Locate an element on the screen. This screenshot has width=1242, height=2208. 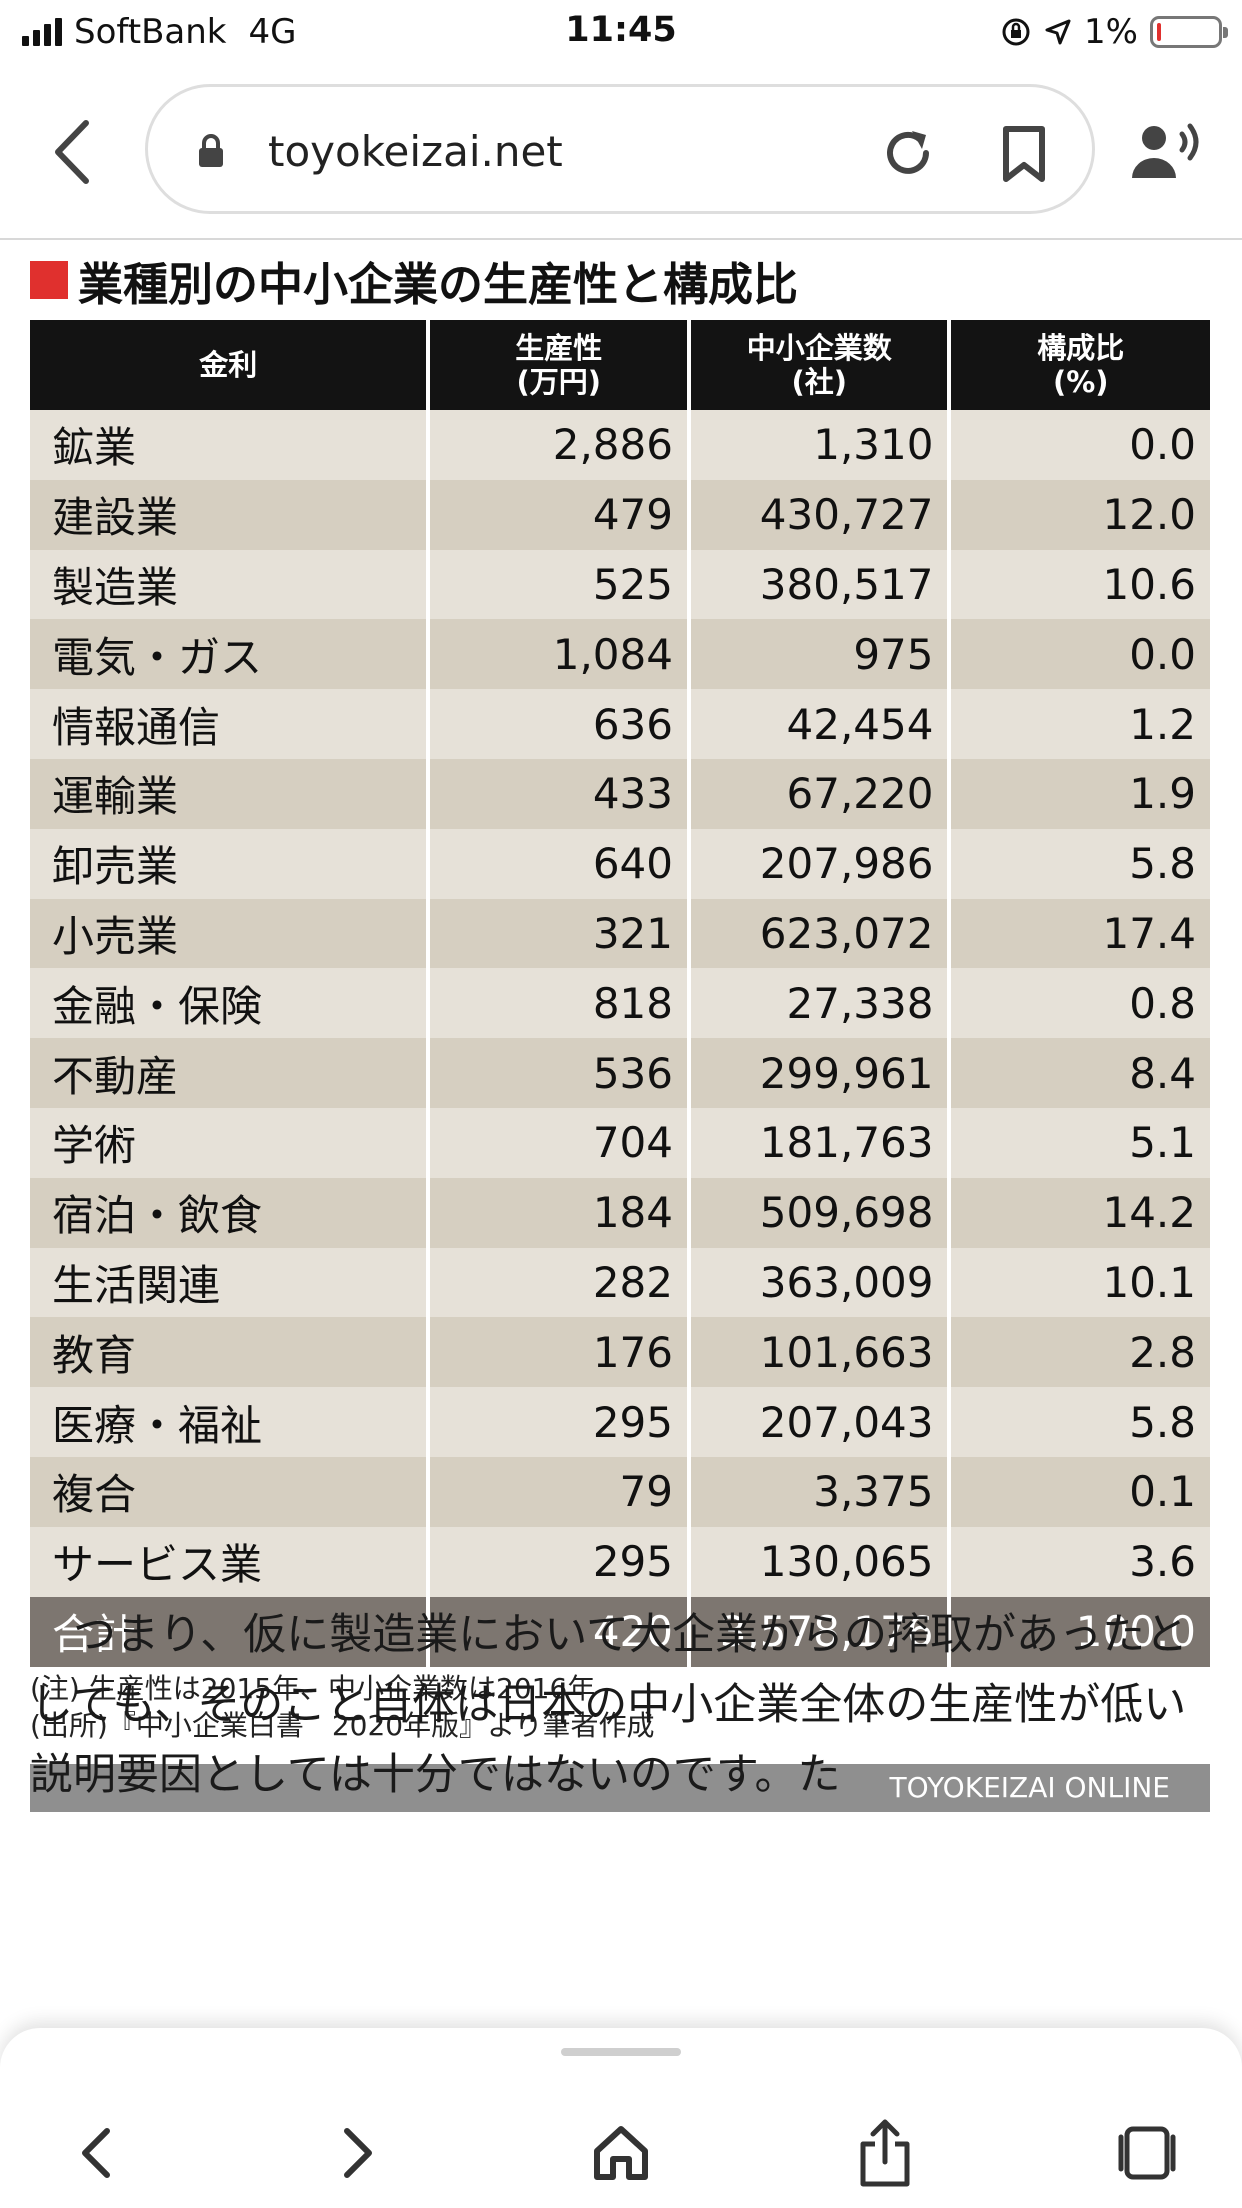
share-cell: 10.6 is located at coordinates (1078, 584).